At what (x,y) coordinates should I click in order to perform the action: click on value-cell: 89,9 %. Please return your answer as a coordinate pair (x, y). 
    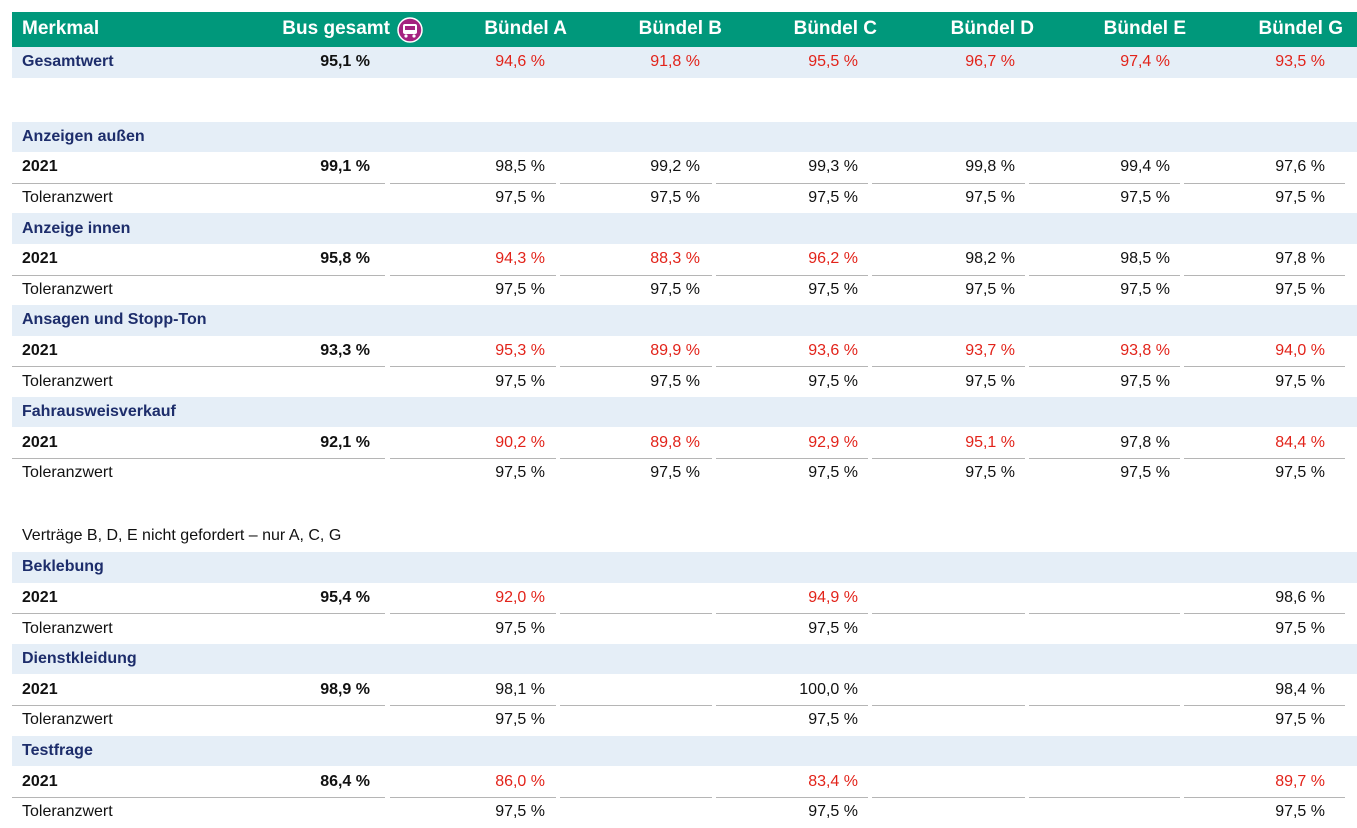
    Looking at the image, I should click on (675, 350).